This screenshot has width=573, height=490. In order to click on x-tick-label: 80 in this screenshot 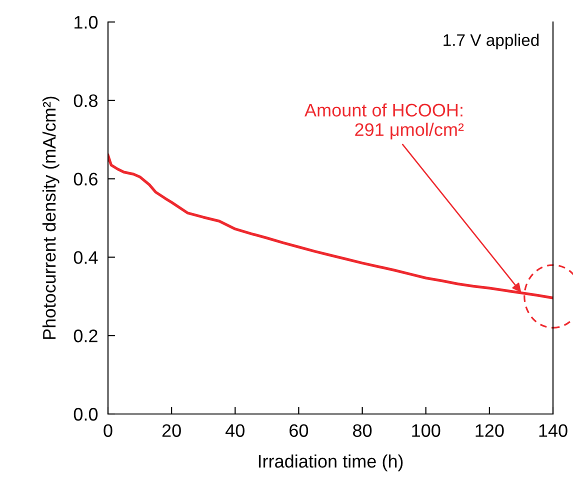, I will do `click(362, 430)`.